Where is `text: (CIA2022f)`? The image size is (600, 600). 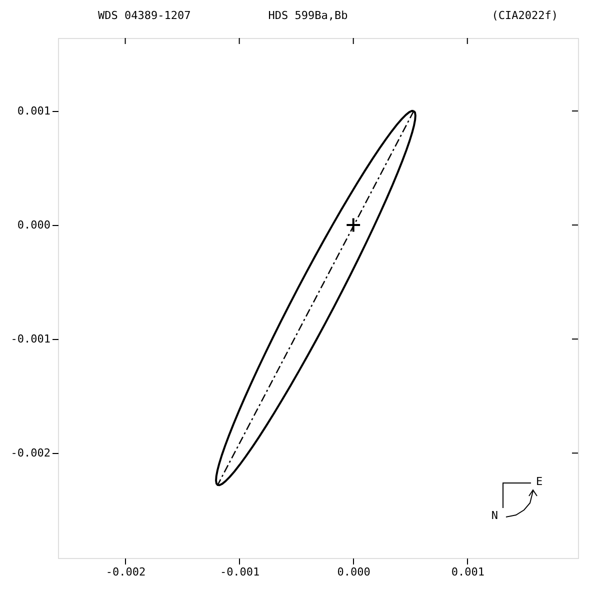 text: (CIA2022f) is located at coordinates (525, 15).